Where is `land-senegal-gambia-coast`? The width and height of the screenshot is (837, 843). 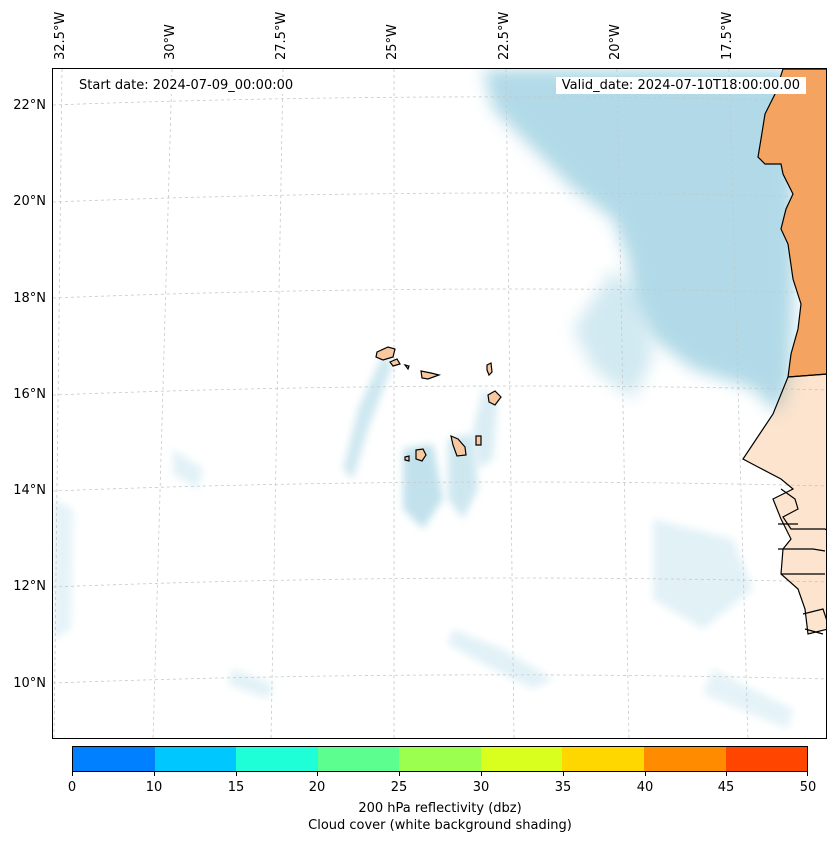 land-senegal-gambia-coast is located at coordinates (802, 561).